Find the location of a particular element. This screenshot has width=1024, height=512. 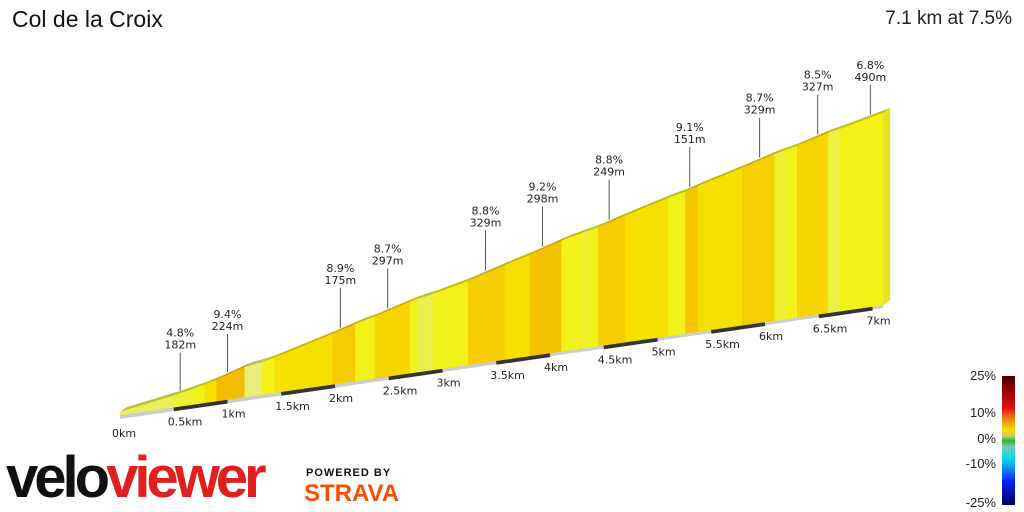

annotation-length: 490m is located at coordinates (870, 77).